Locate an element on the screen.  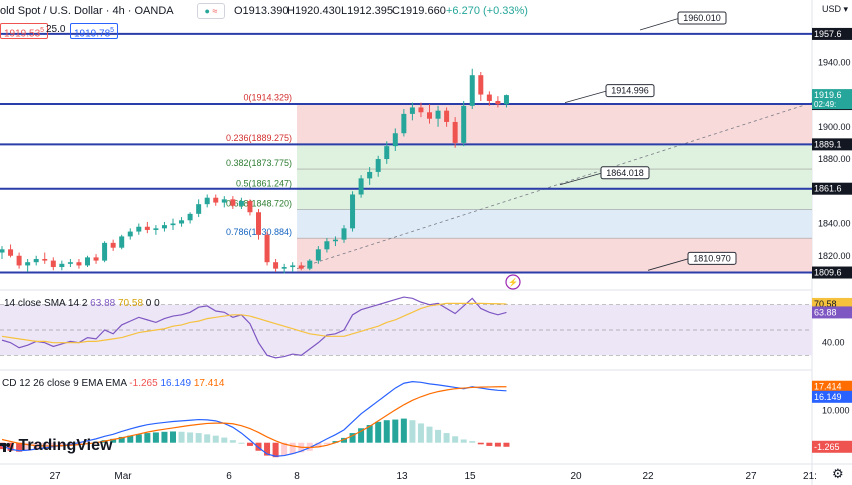
sell-button: 1919.535 is located at coordinates (24, 31).